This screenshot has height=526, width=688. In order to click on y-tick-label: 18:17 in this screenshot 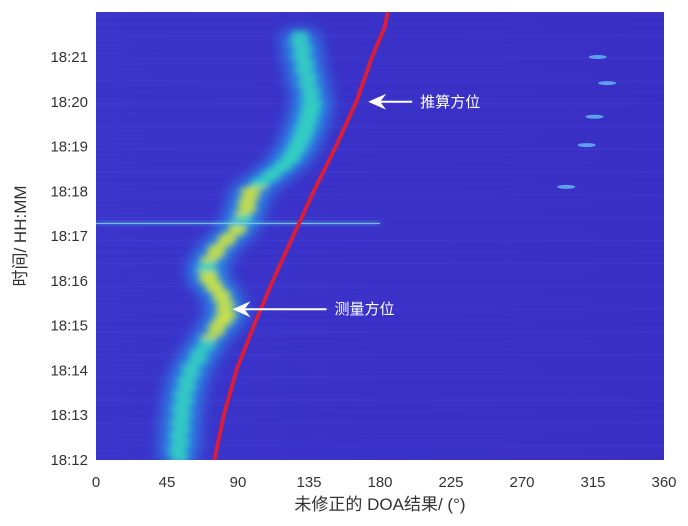, I will do `click(69, 236)`.